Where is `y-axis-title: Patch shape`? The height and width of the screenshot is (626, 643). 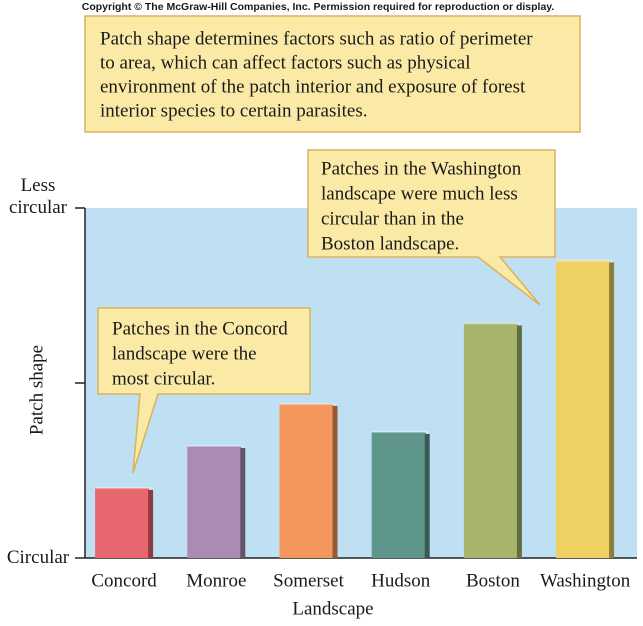
y-axis-title: Patch shape is located at coordinates (36, 390).